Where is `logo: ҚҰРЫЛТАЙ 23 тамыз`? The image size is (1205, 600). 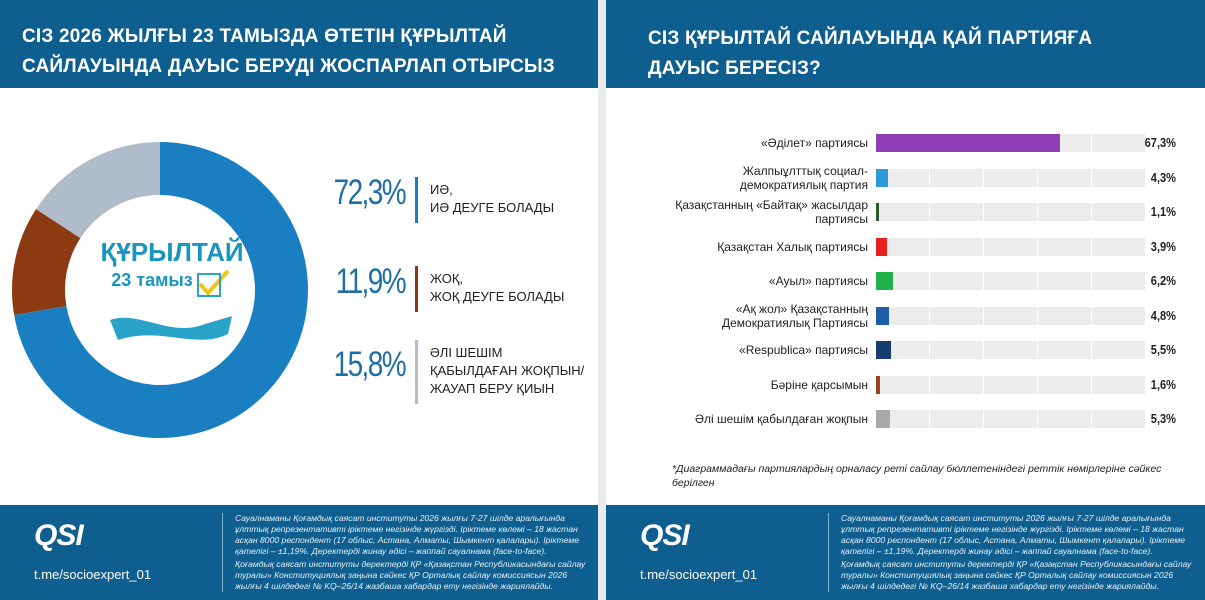 logo: ҚҰРЫЛТАЙ 23 тамыз is located at coordinates (172, 288).